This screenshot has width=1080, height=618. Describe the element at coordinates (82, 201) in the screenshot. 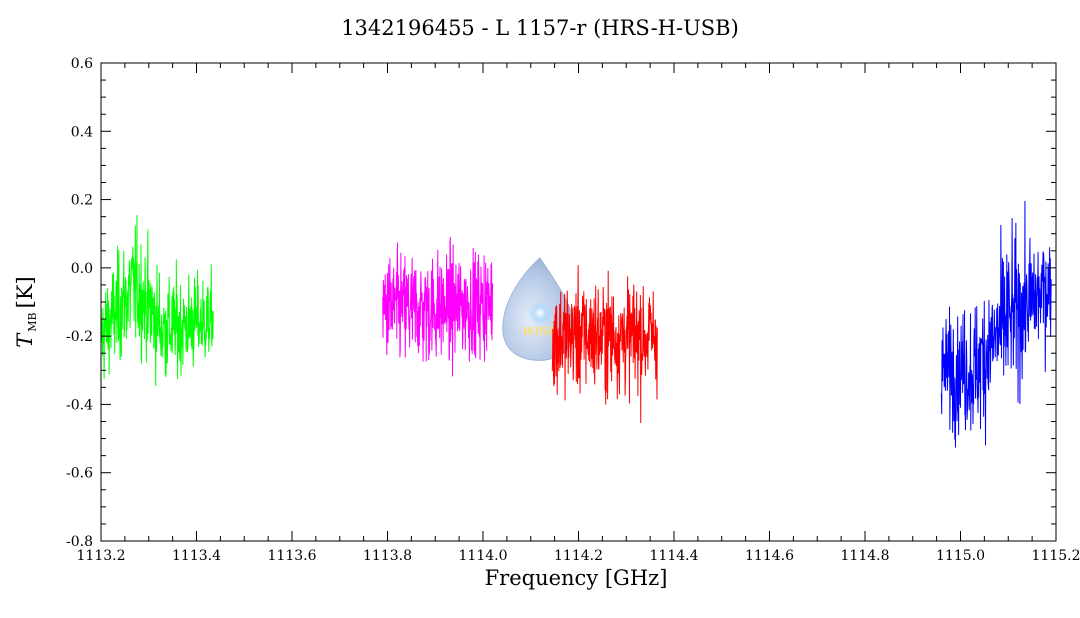

I see `y-tick-label: 0.2` at that location.